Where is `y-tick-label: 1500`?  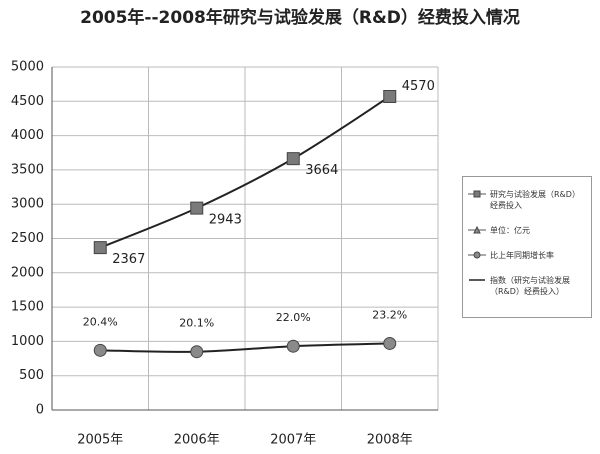
y-tick-label: 1500 is located at coordinates (27, 307).